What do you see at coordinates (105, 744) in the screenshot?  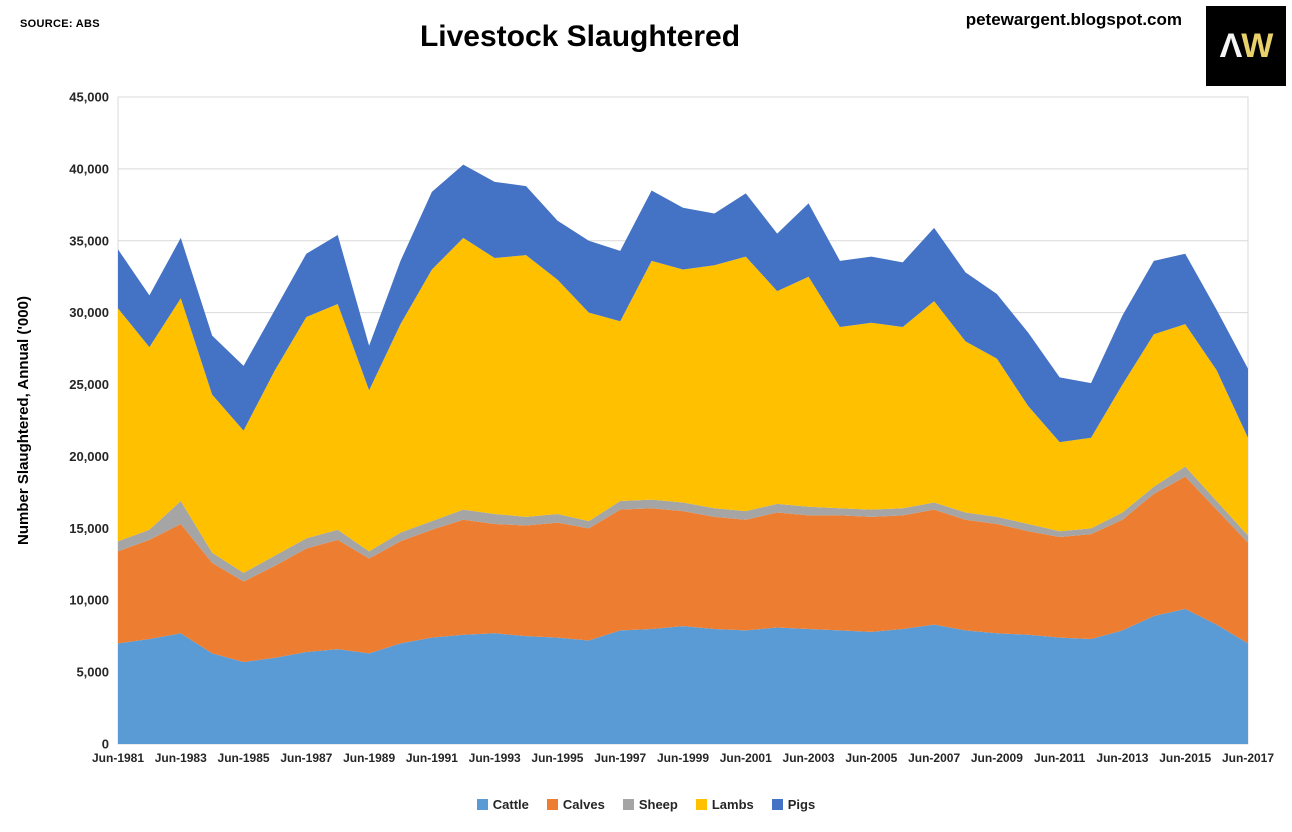 I see `y-tick-label: 0` at bounding box center [105, 744].